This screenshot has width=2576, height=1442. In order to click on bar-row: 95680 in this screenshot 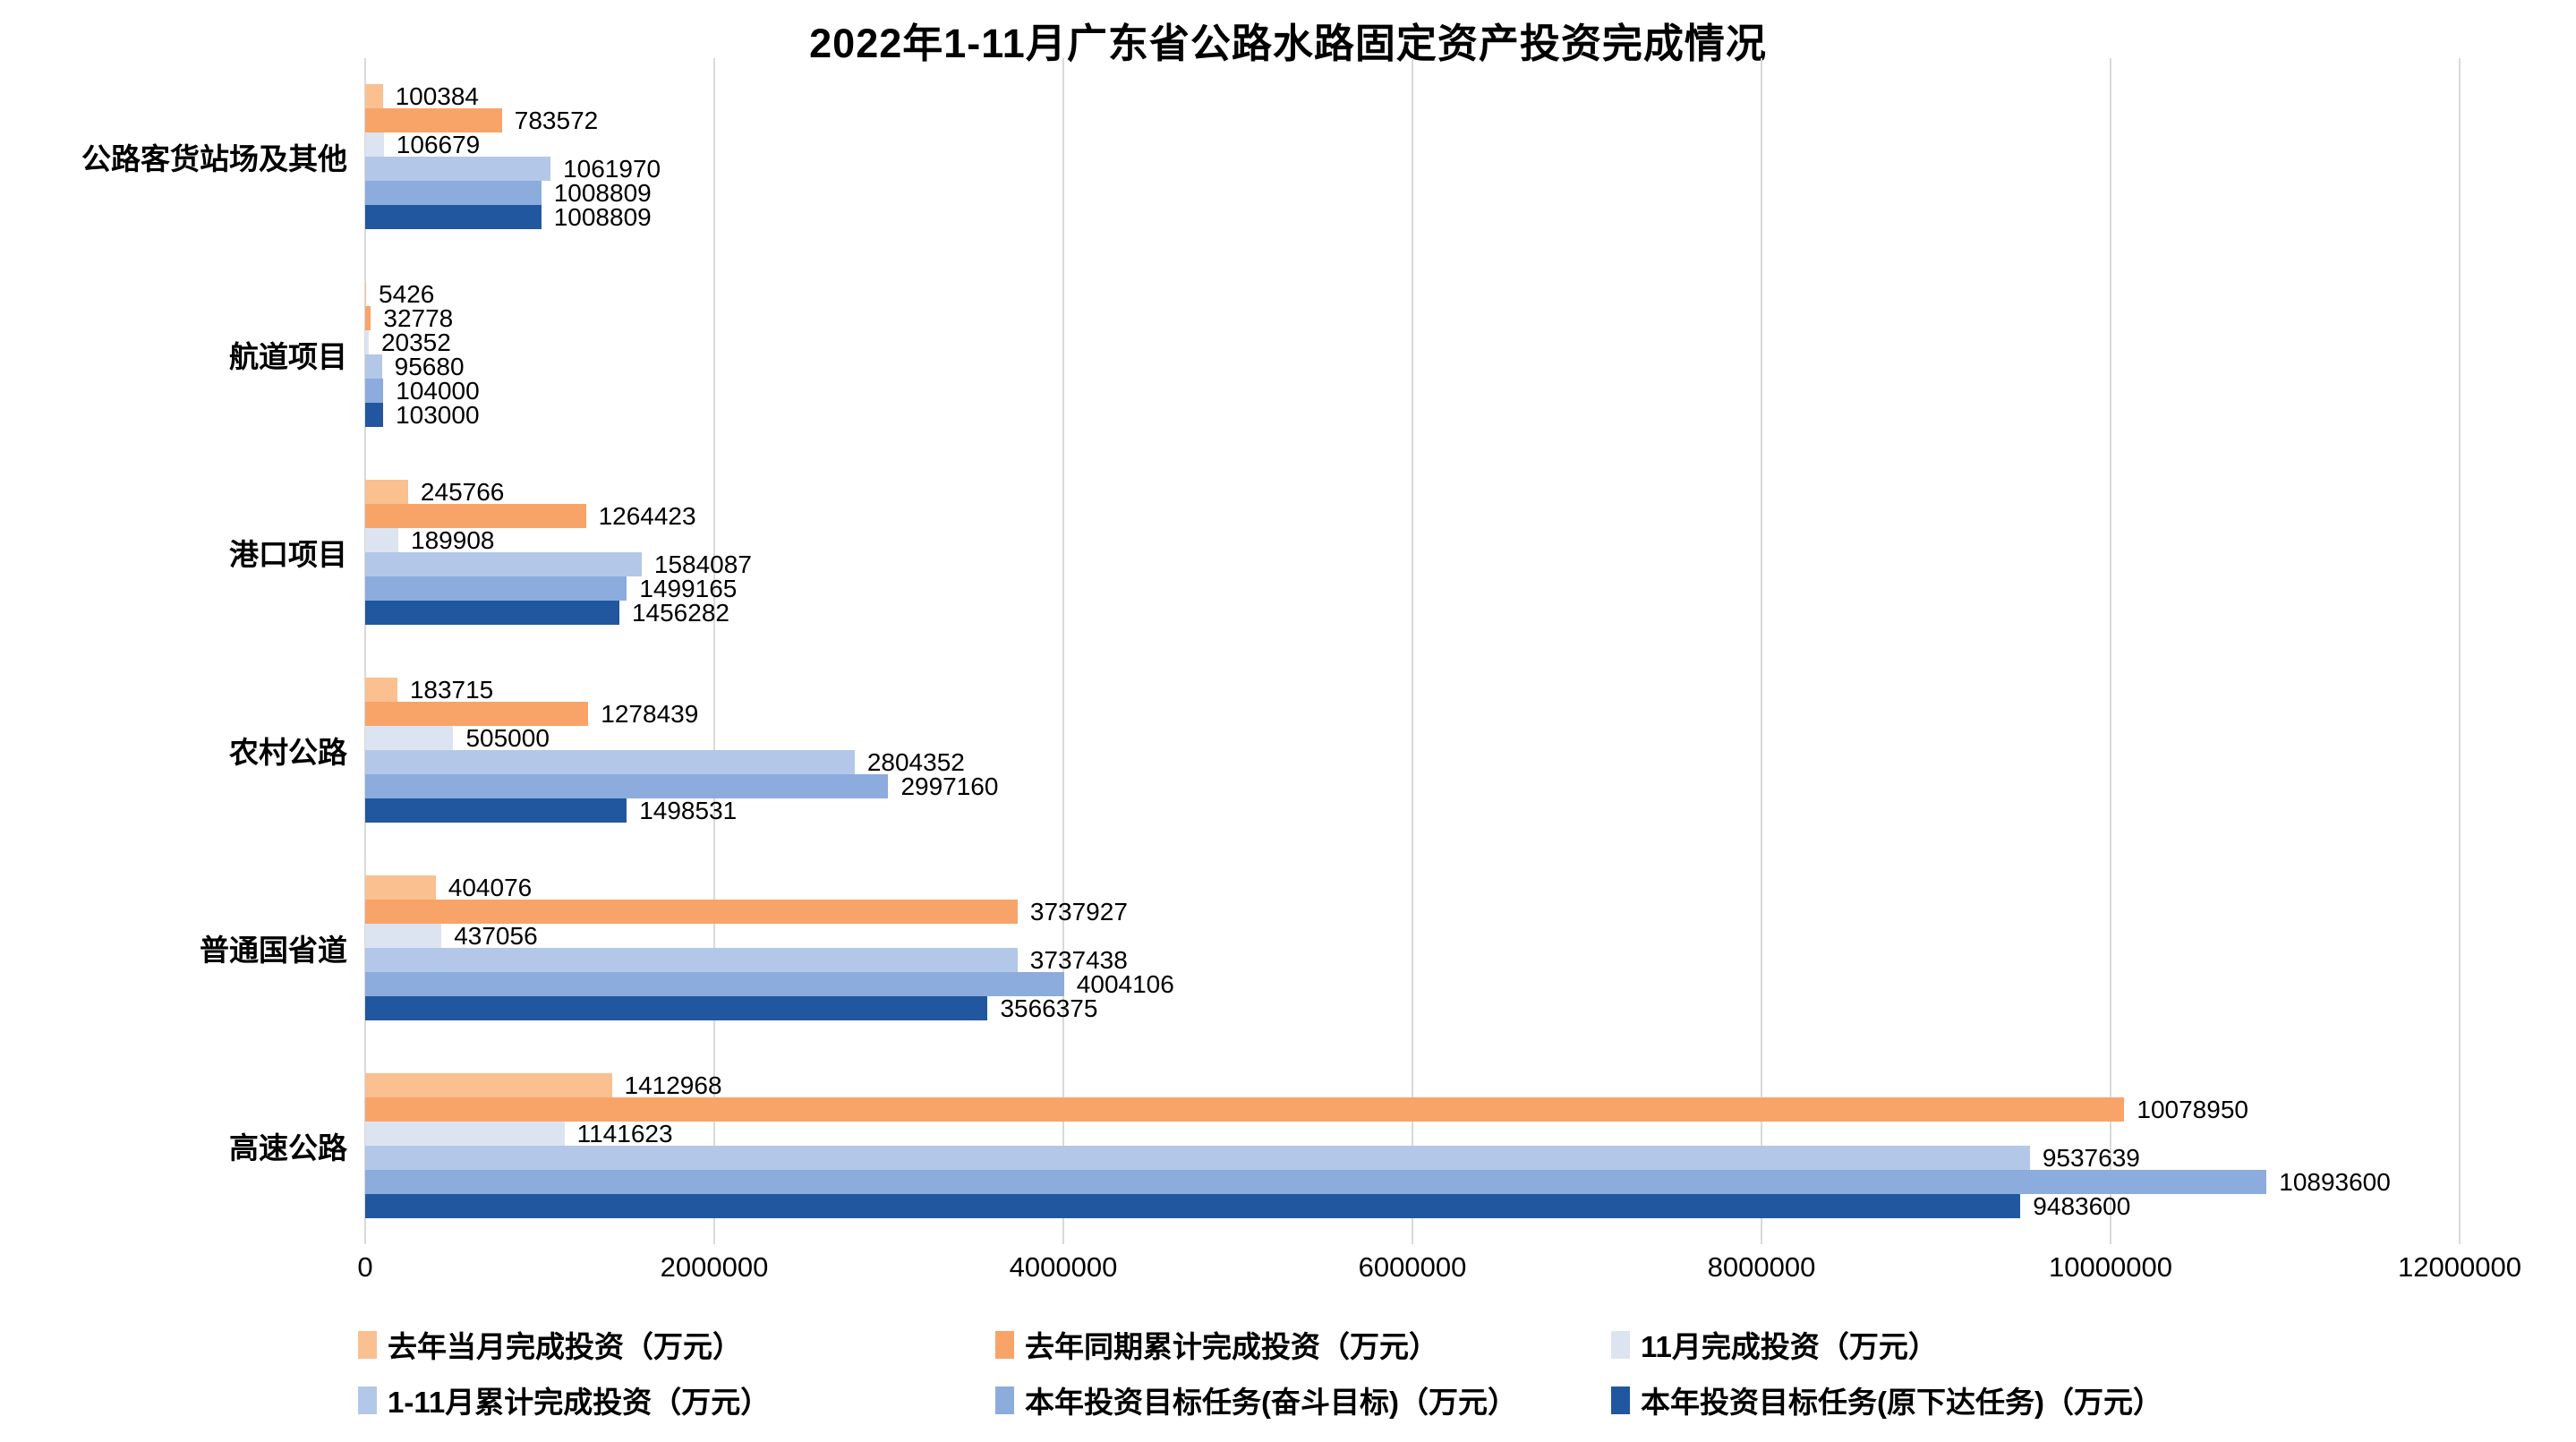, I will do `click(1412, 367)`.